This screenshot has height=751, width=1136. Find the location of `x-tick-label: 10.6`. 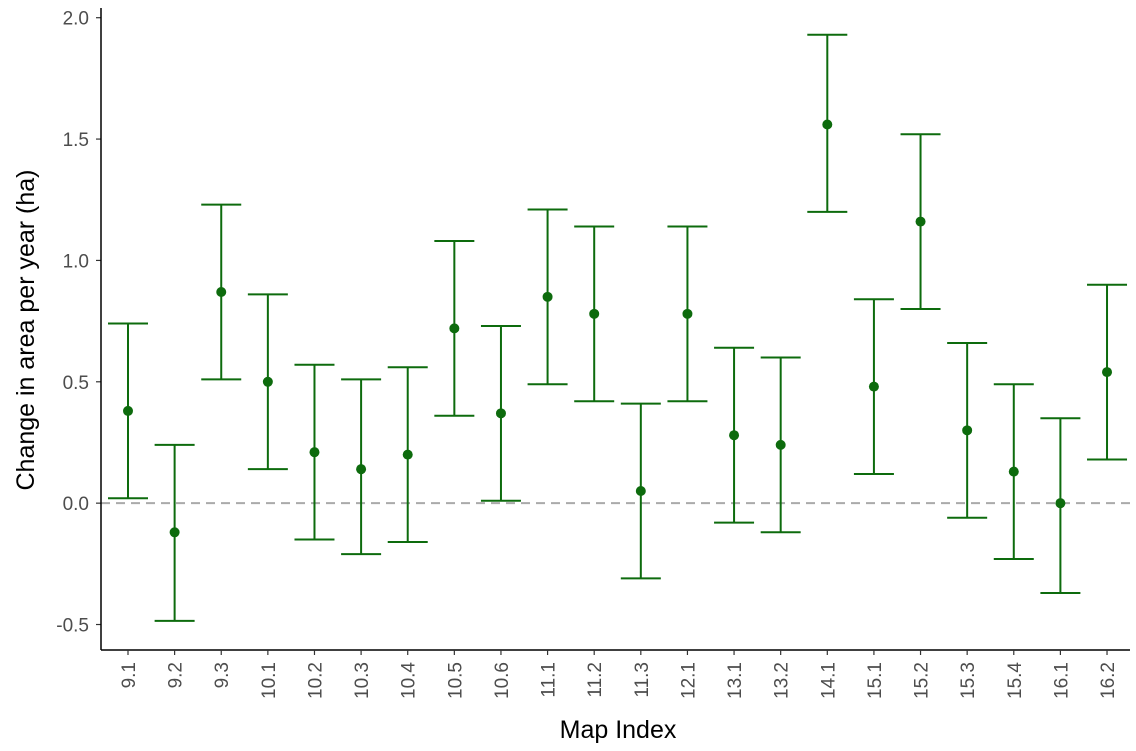

x-tick-label: 10.6 is located at coordinates (502, 680).